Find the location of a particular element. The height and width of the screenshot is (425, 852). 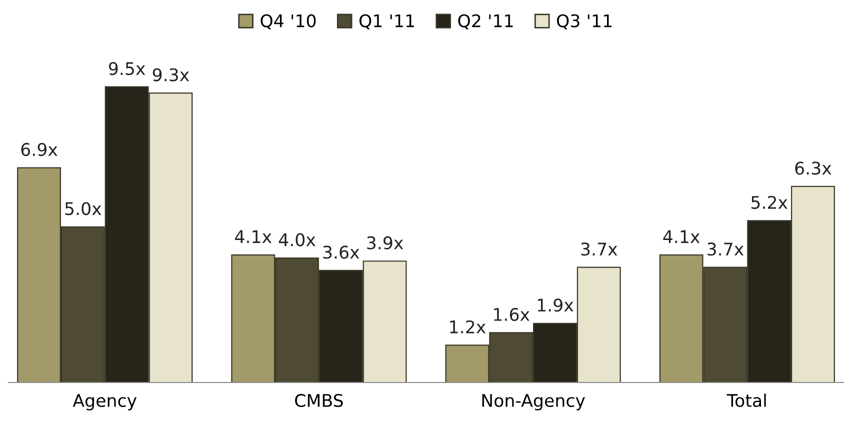

x-tick-label: Non-Agency is located at coordinates (533, 402).